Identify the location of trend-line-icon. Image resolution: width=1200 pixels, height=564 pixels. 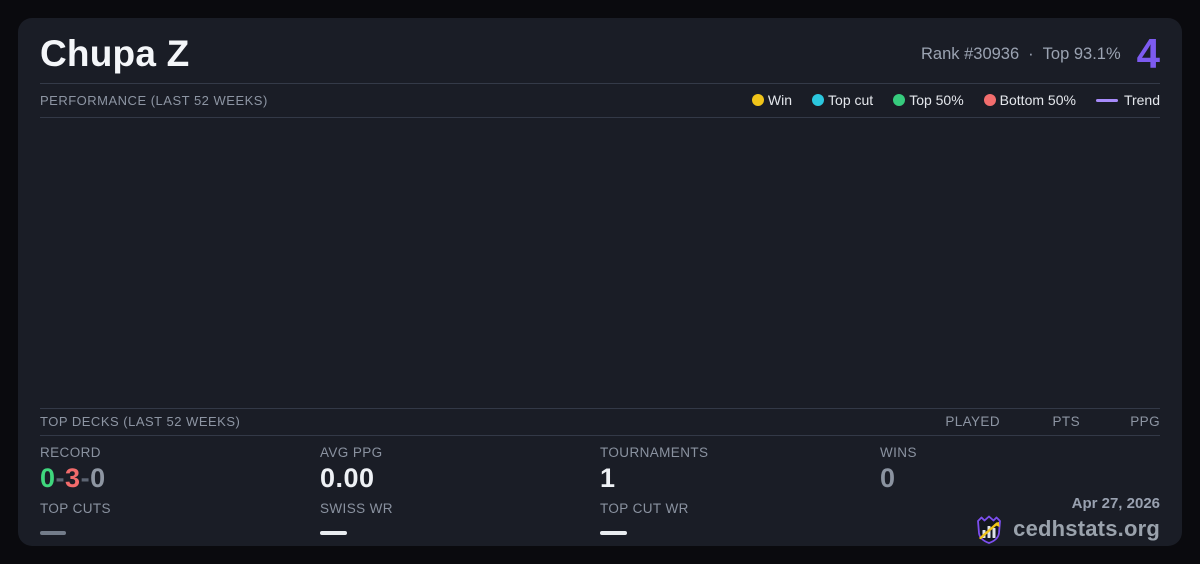
(1106, 100).